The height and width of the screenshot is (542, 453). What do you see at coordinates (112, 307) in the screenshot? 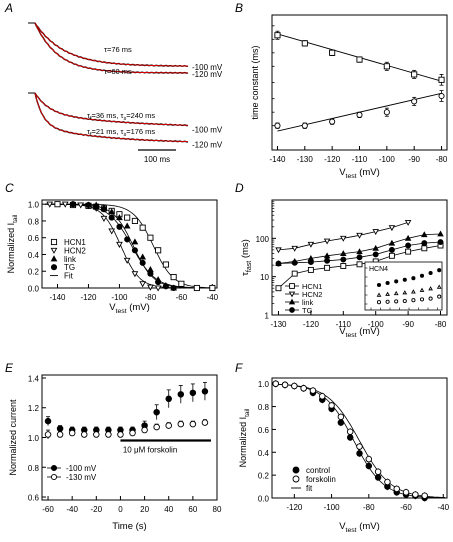
I see `x-axis-label-main: V` at bounding box center [112, 307].